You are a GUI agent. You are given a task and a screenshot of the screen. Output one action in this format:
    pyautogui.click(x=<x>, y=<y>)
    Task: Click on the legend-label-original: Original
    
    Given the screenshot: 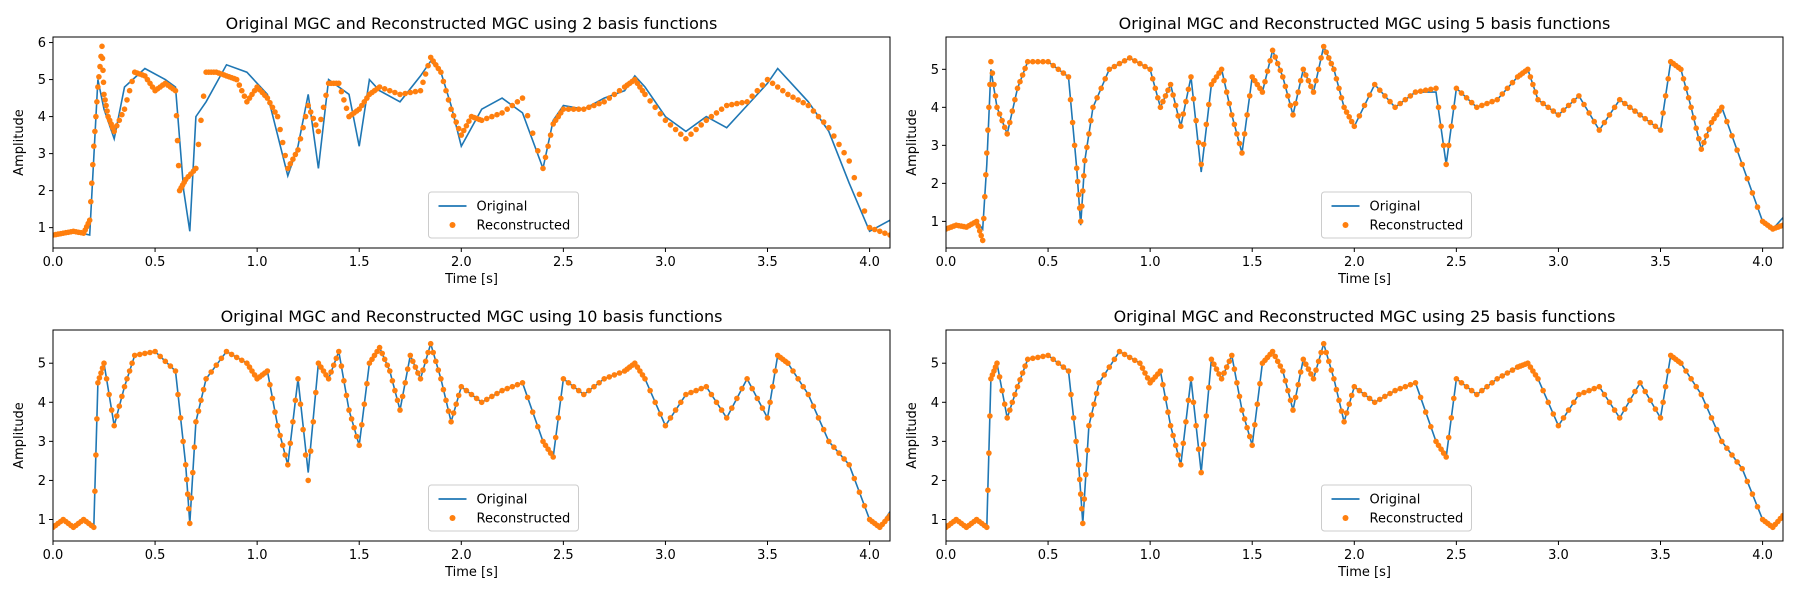 What is the action you would take?
    pyautogui.click(x=502, y=500)
    